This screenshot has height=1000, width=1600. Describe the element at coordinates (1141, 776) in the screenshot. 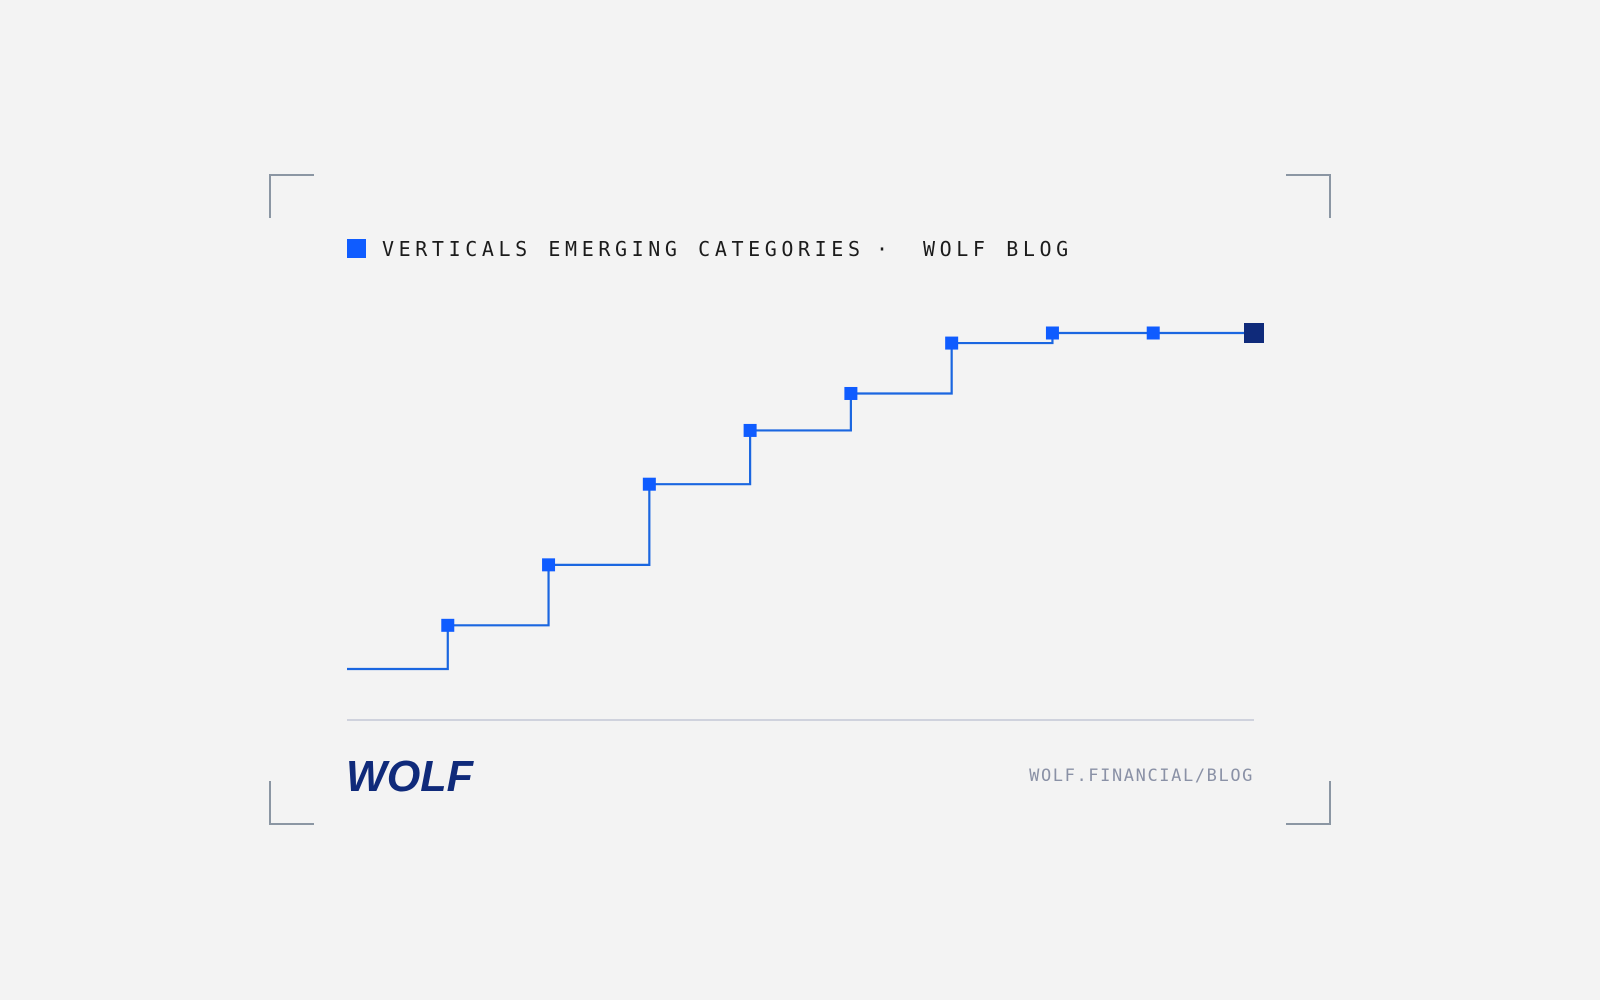

I see `footer-url: WOLF.FINANCIAL/BLOG` at that location.